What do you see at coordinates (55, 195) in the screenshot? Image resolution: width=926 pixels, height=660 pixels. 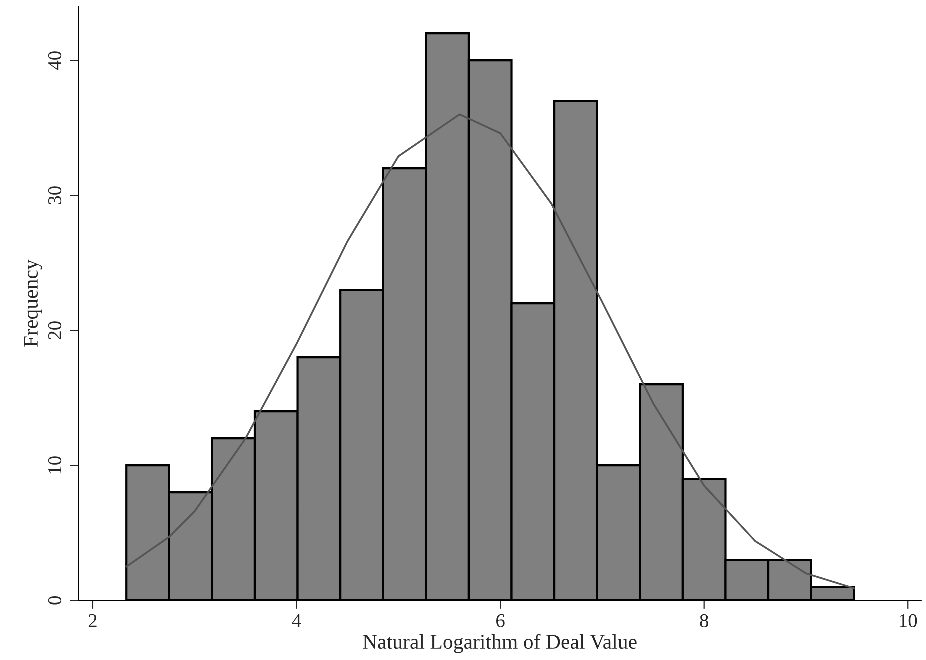 I see `y-tick-label: 30` at bounding box center [55, 195].